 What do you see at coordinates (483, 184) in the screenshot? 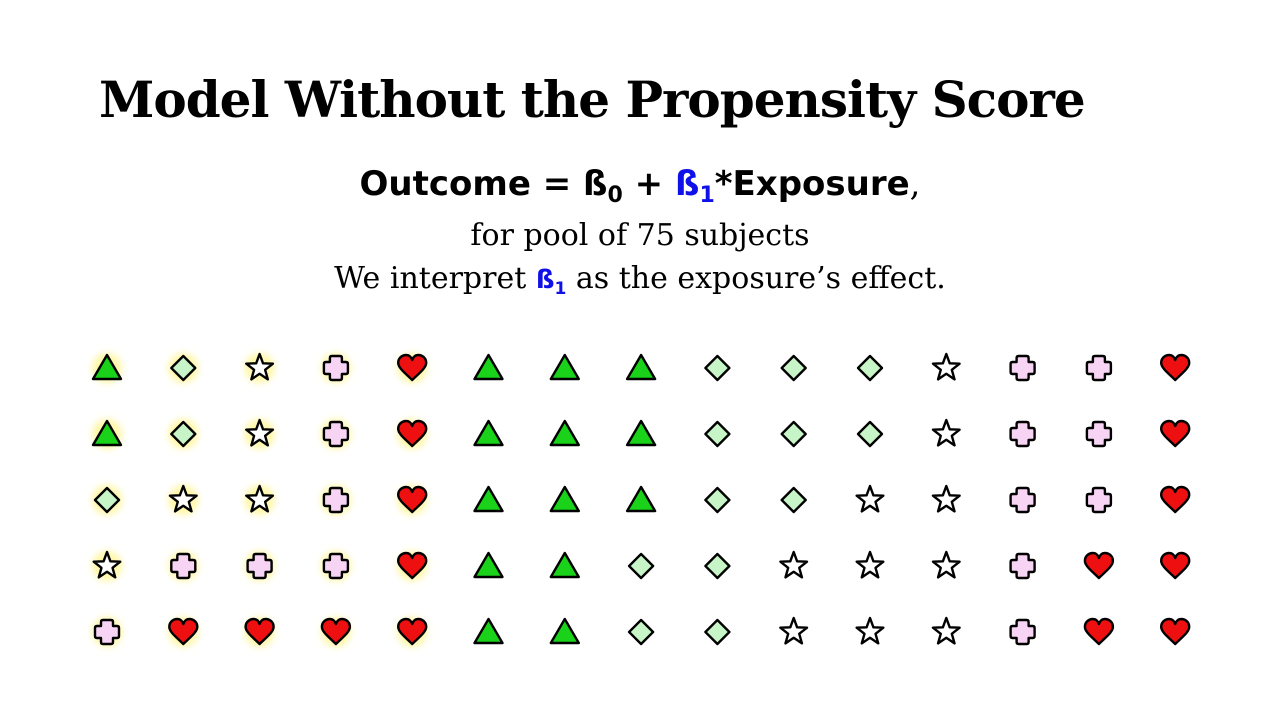
I see `equation-lhs: Outcome = ß` at bounding box center [483, 184].